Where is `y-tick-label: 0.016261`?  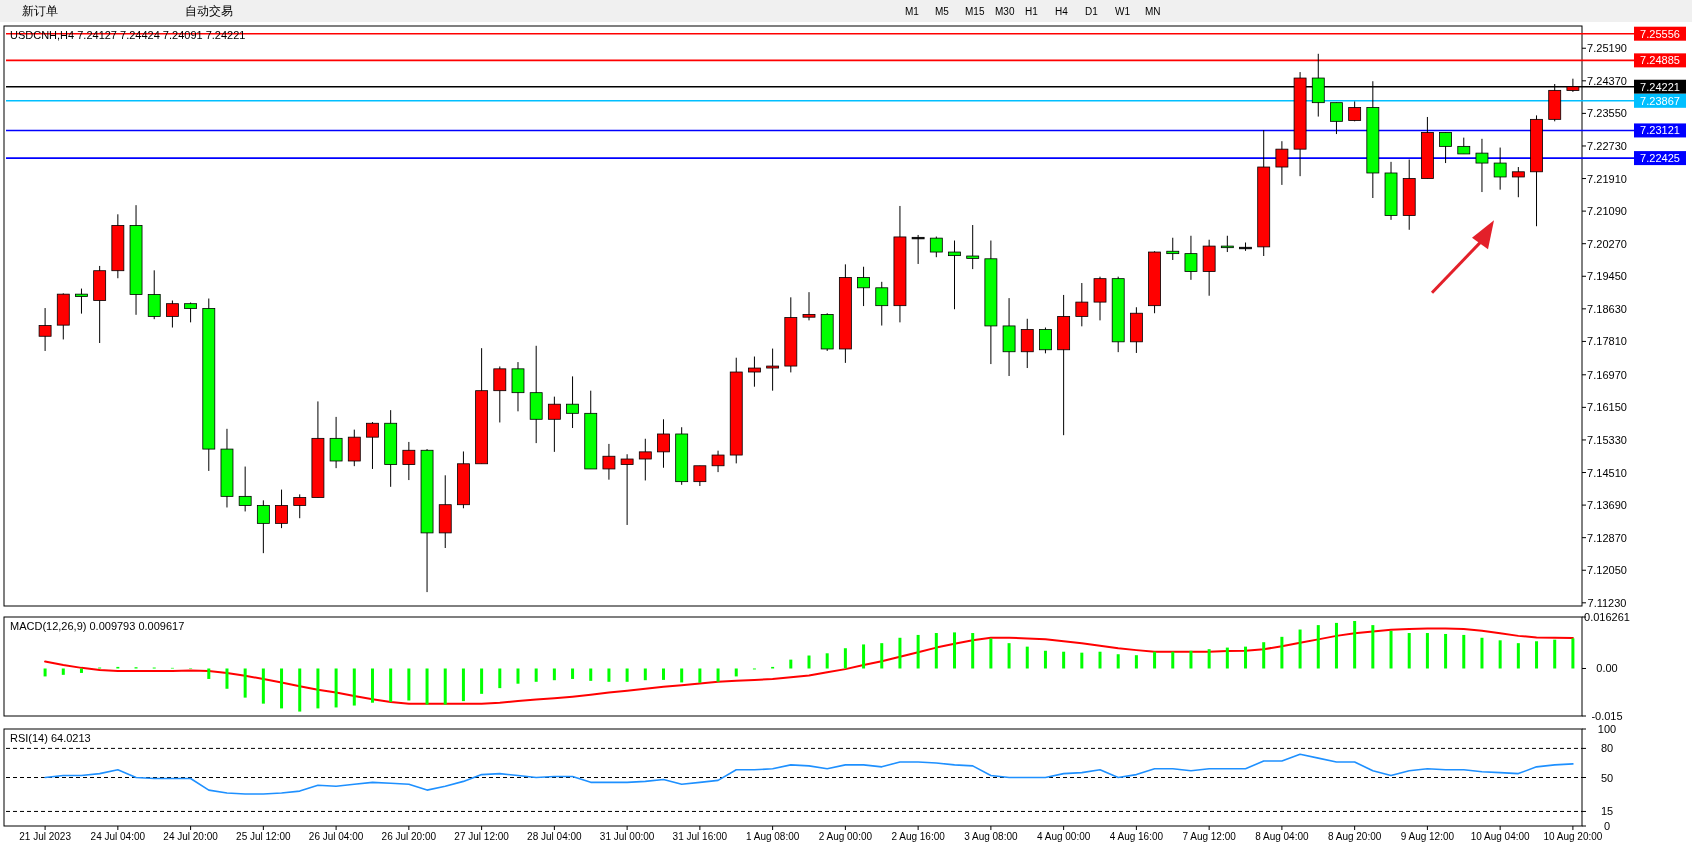 y-tick-label: 0.016261 is located at coordinates (1607, 617).